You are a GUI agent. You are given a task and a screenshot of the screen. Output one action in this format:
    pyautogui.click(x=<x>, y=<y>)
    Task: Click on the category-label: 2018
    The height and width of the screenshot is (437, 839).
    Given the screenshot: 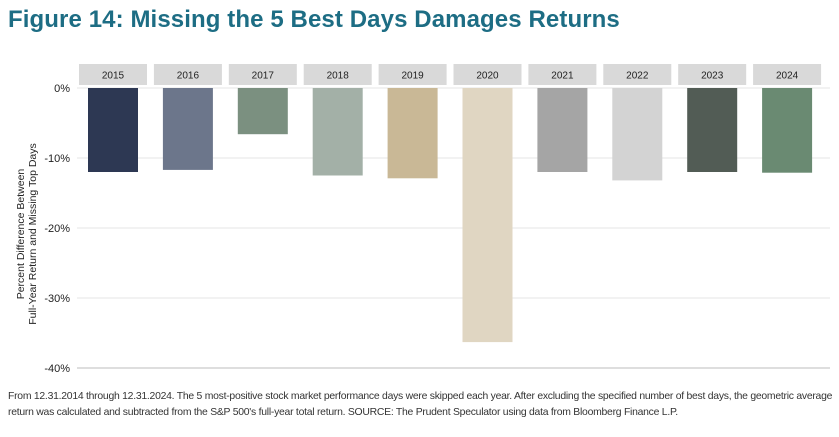 What is the action you would take?
    pyautogui.click(x=338, y=76)
    